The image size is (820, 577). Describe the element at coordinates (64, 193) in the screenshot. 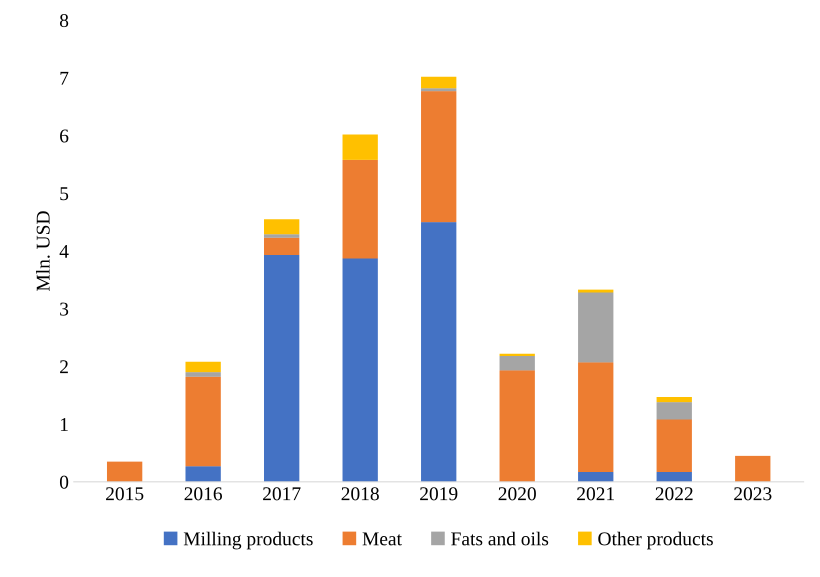

I see `y-tick-label: 5` at that location.